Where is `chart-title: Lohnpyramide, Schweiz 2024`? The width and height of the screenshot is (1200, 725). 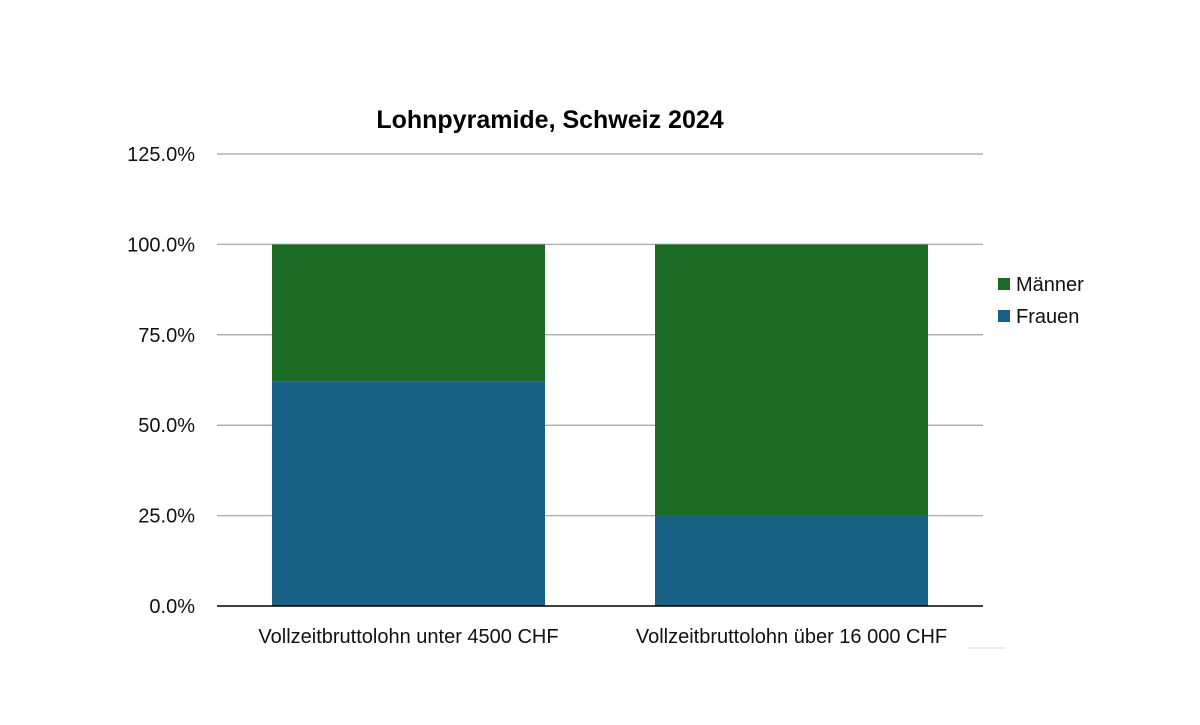
chart-title: Lohnpyramide, Schweiz 2024 is located at coordinates (549, 120).